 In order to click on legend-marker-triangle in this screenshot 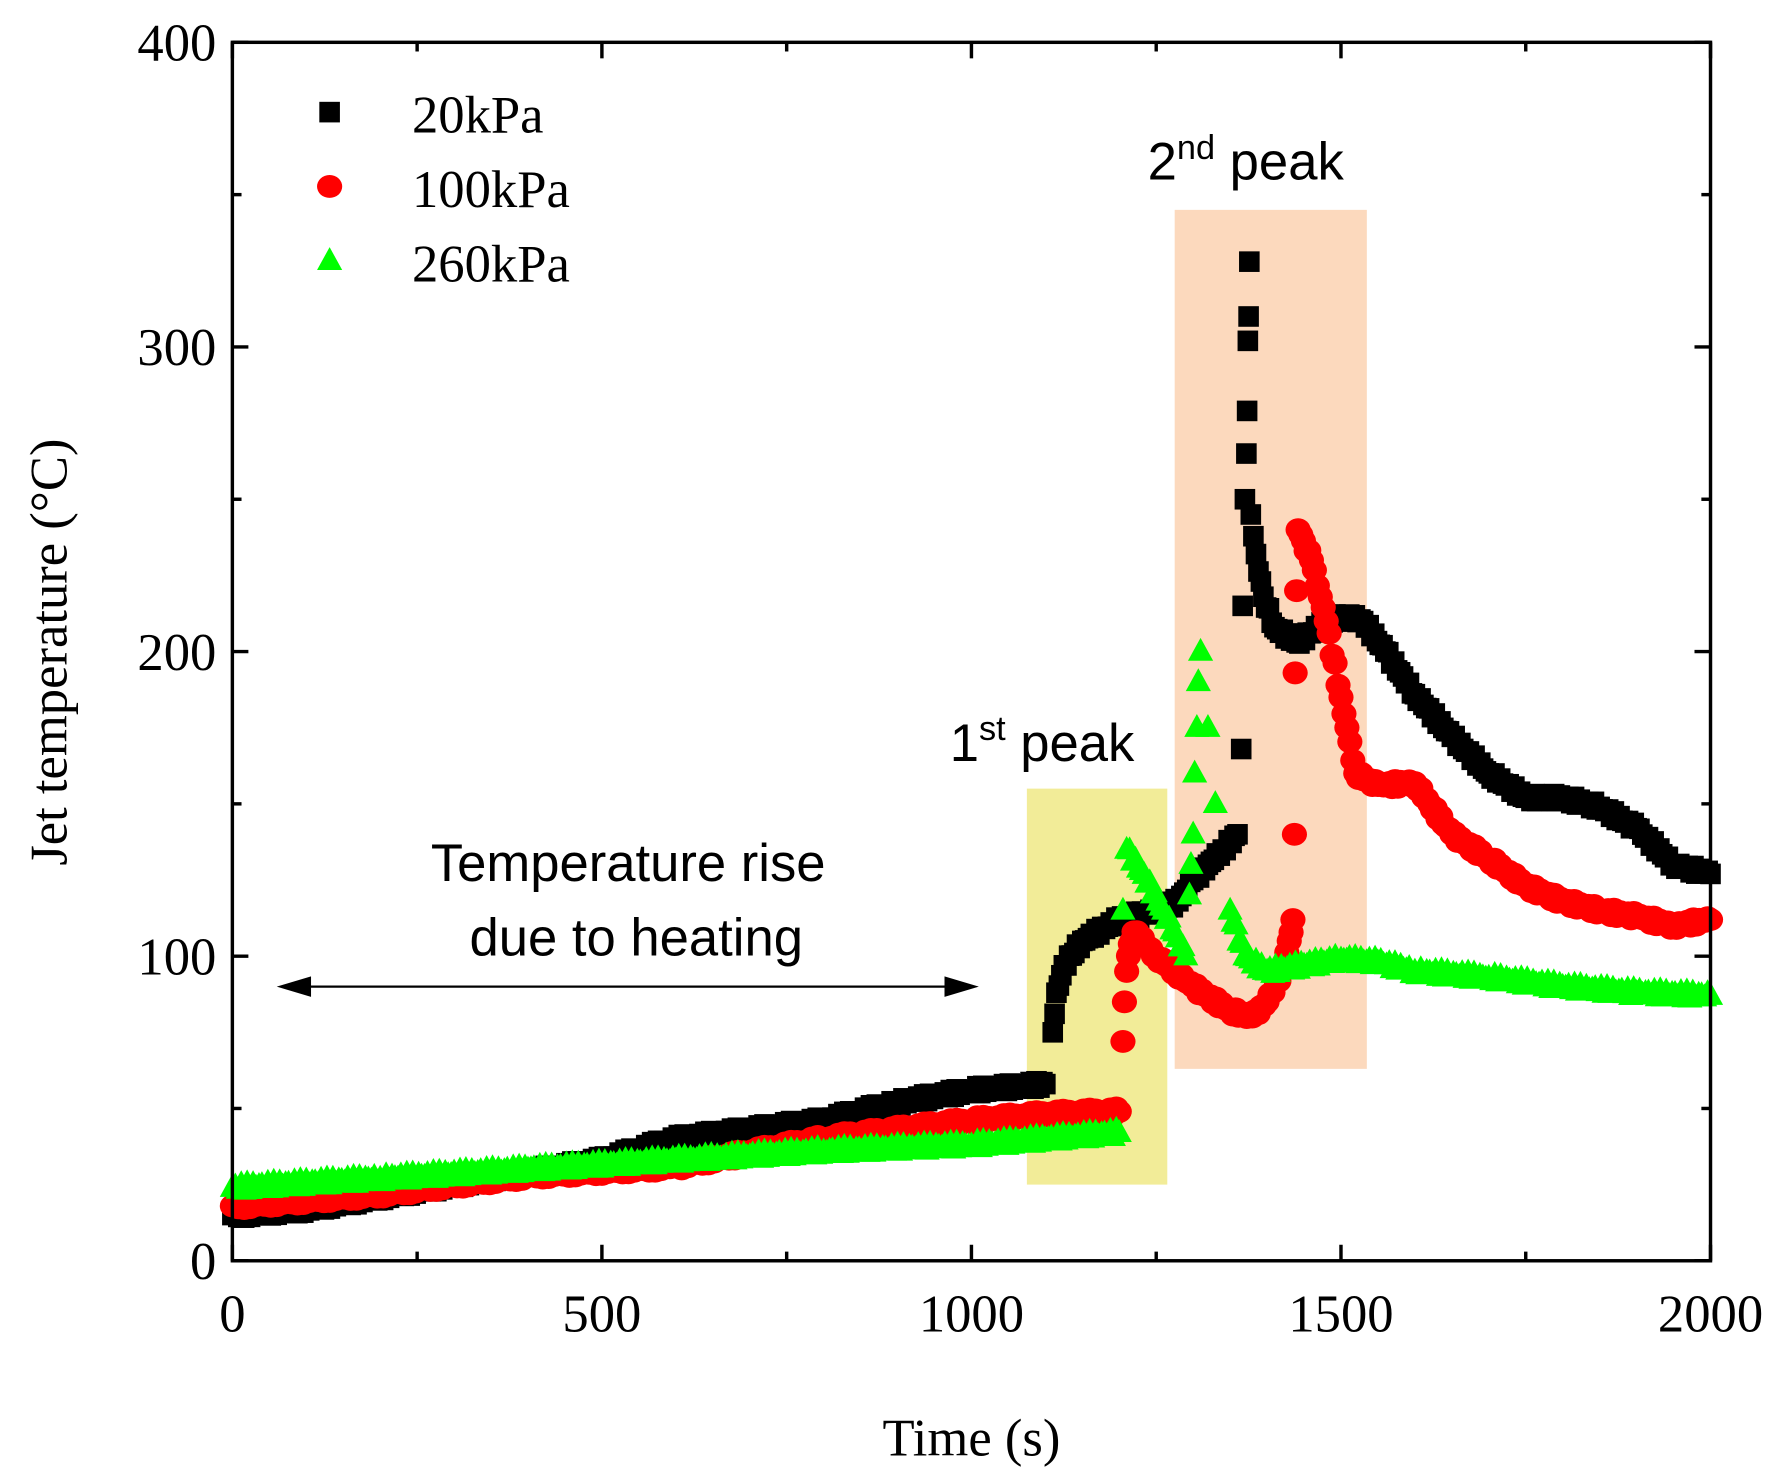, I will do `click(330, 259)`.